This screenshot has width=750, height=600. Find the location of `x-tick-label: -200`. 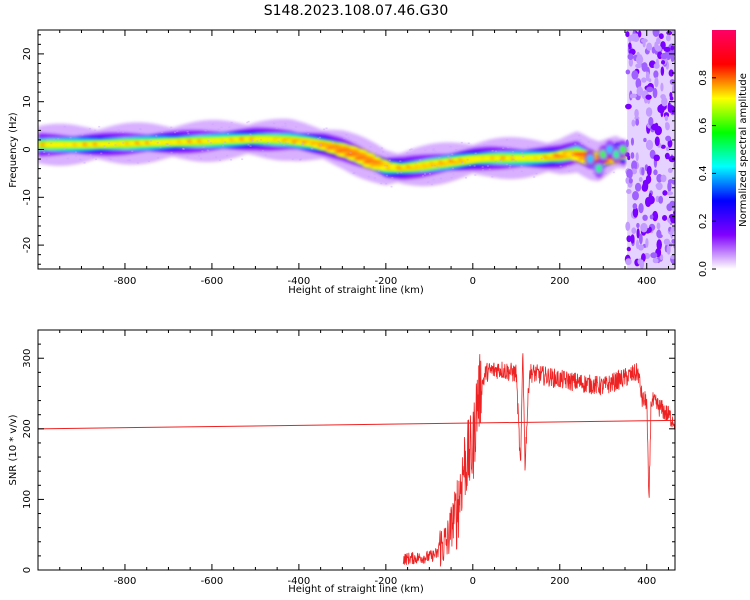

x-tick-label: -200 is located at coordinates (385, 581).